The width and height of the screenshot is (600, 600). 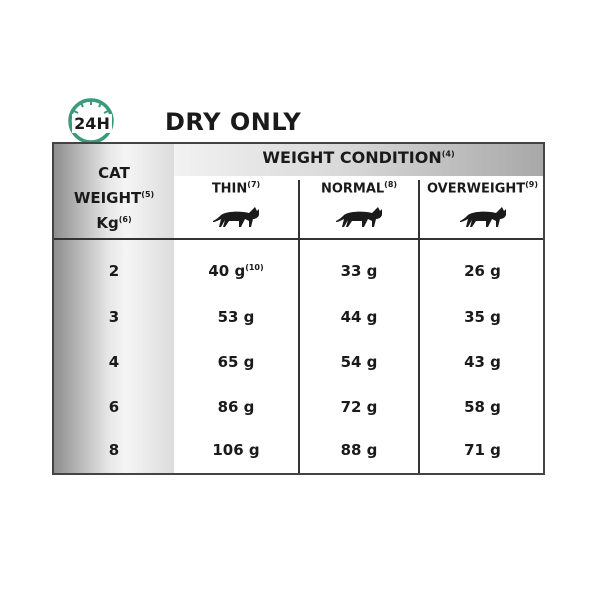 I want to click on header-line: Kg(6), so click(x=114, y=223).